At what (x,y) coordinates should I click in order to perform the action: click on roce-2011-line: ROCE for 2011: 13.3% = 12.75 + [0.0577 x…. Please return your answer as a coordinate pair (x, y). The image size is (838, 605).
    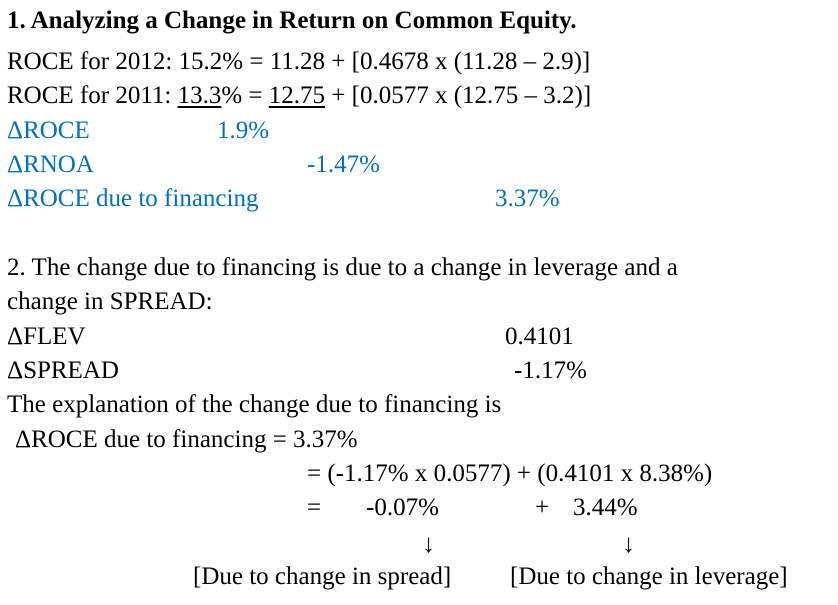
    Looking at the image, I should click on (299, 96).